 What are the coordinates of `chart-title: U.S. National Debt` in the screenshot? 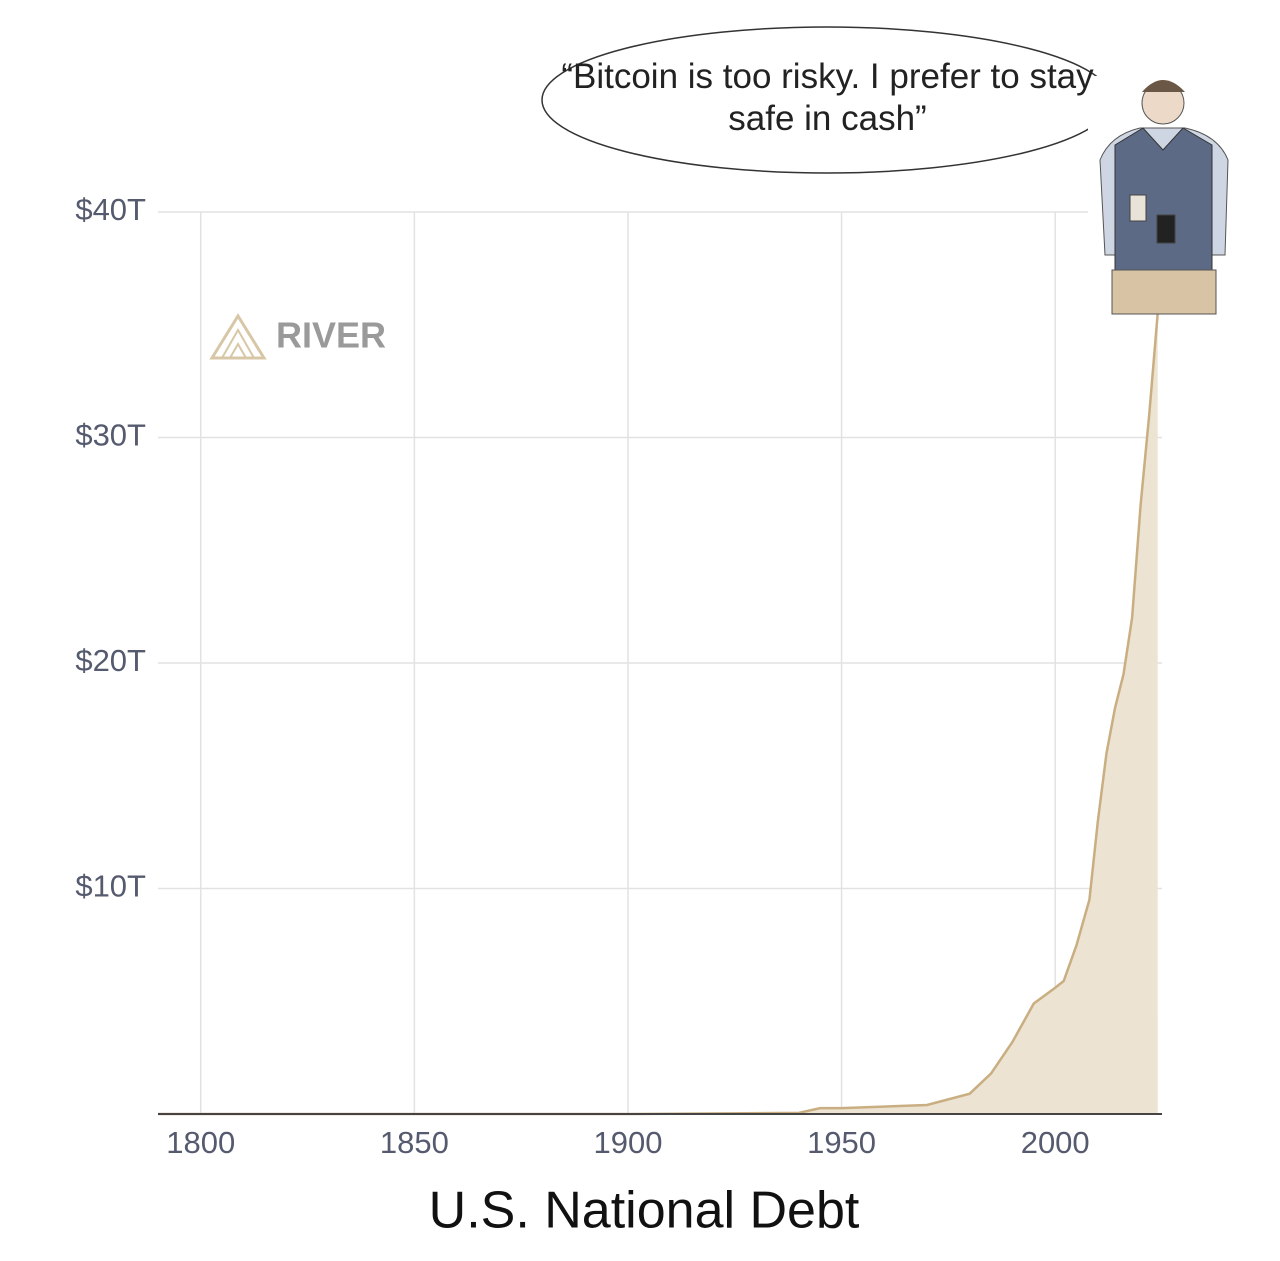 It's located at (644, 1211).